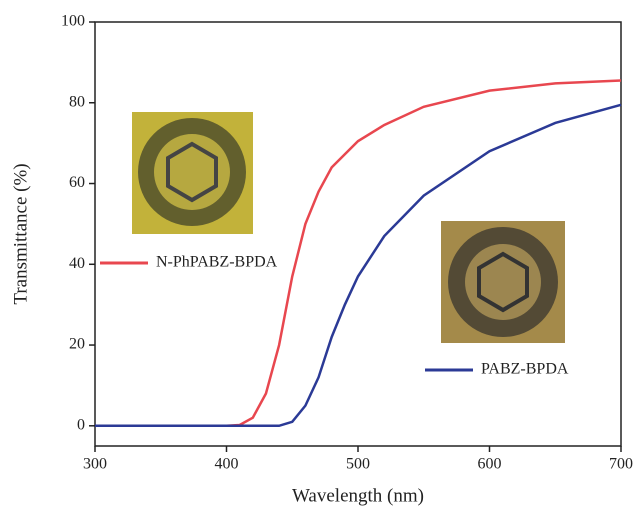  What do you see at coordinates (81, 424) in the screenshot?
I see `y-tick-label: 0` at bounding box center [81, 424].